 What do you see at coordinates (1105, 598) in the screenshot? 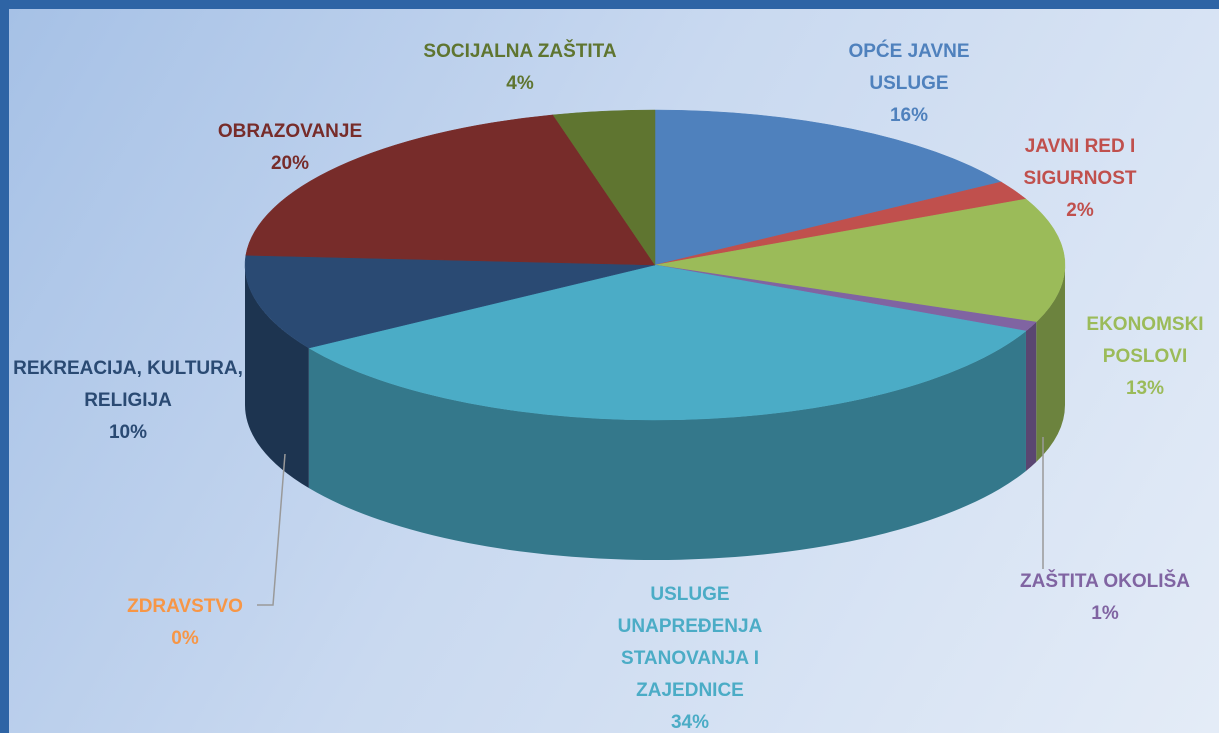
I see `slice-label: ZAŠTITA OKOLIŠA 1%` at bounding box center [1105, 598].